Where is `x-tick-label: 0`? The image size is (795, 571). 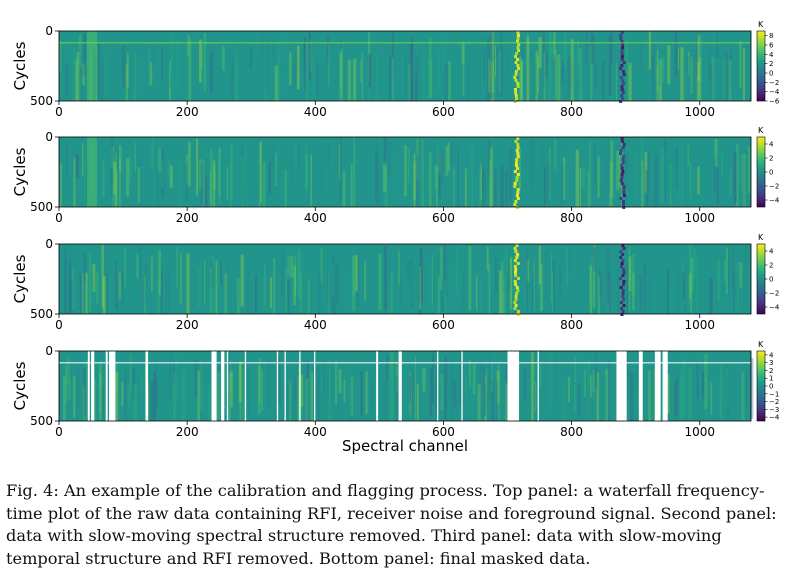 x-tick-label: 0 is located at coordinates (59, 112).